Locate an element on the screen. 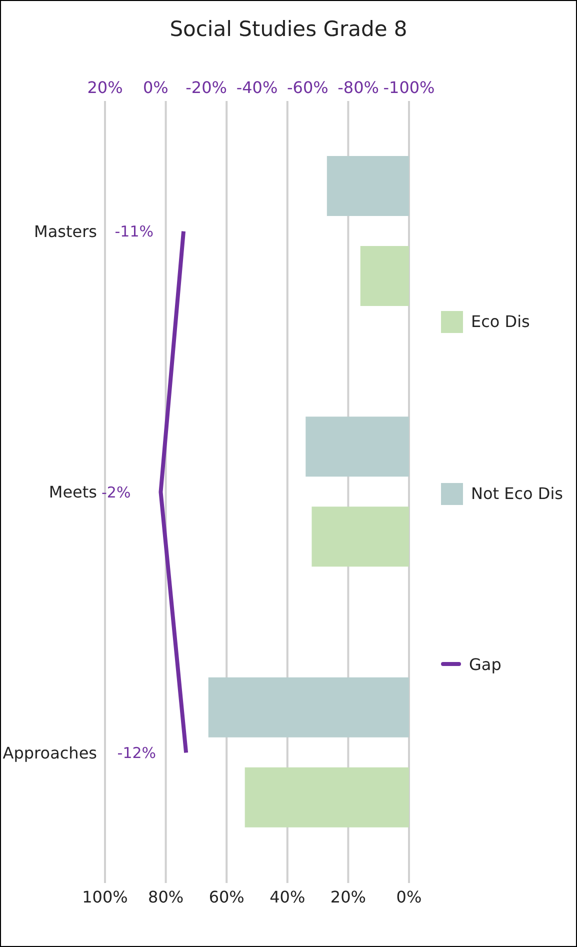 The height and width of the screenshot is (947, 577). x-tick-label: 0% is located at coordinates (409, 896).